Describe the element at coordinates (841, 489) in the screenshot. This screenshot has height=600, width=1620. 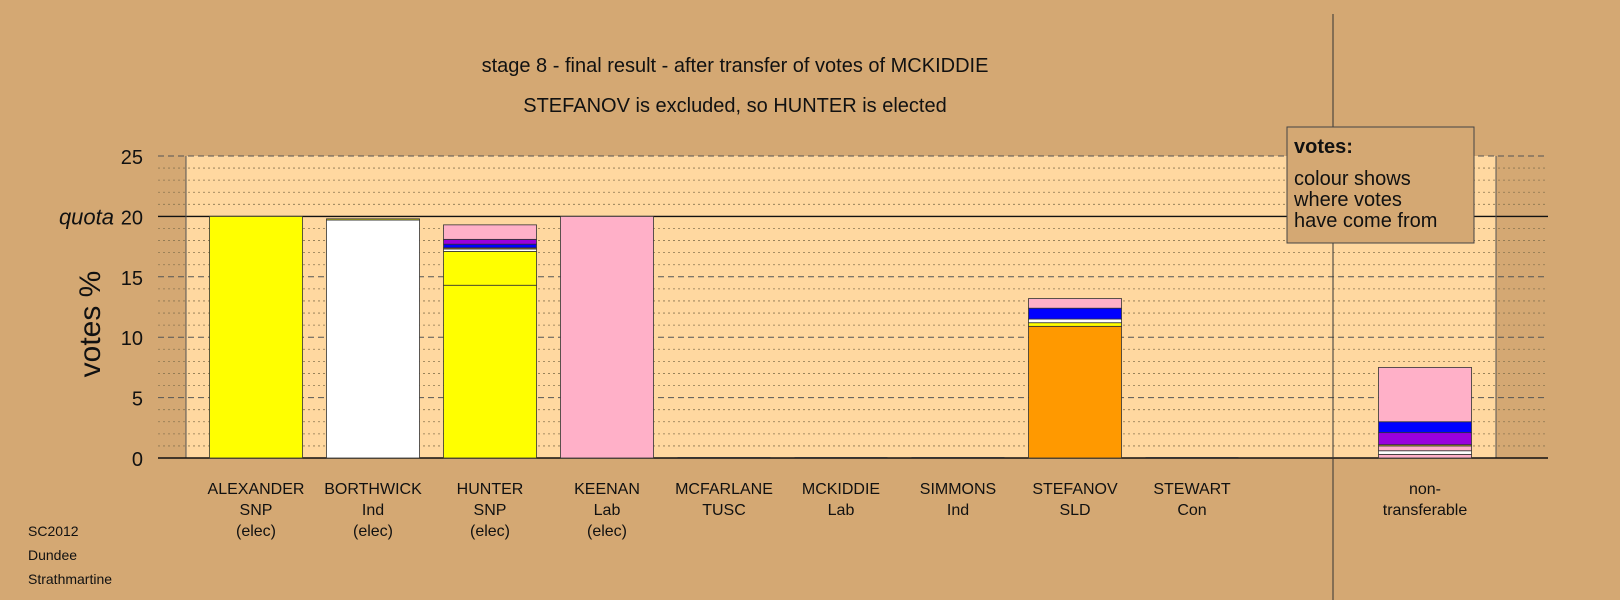
I see `category-name: MCKIDDIE` at that location.